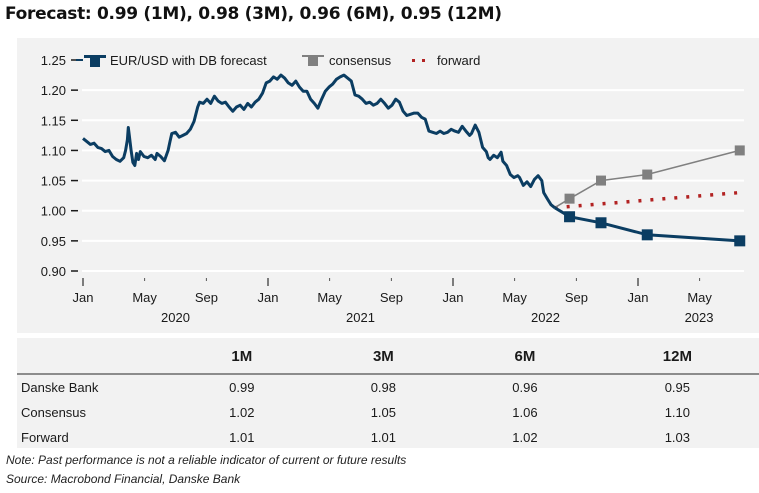 This screenshot has width=759, height=493. I want to click on y-axis: 1.25 1.20 1.15 1.10 1.05 1.00 0.95 0.90, so click(59, 166).